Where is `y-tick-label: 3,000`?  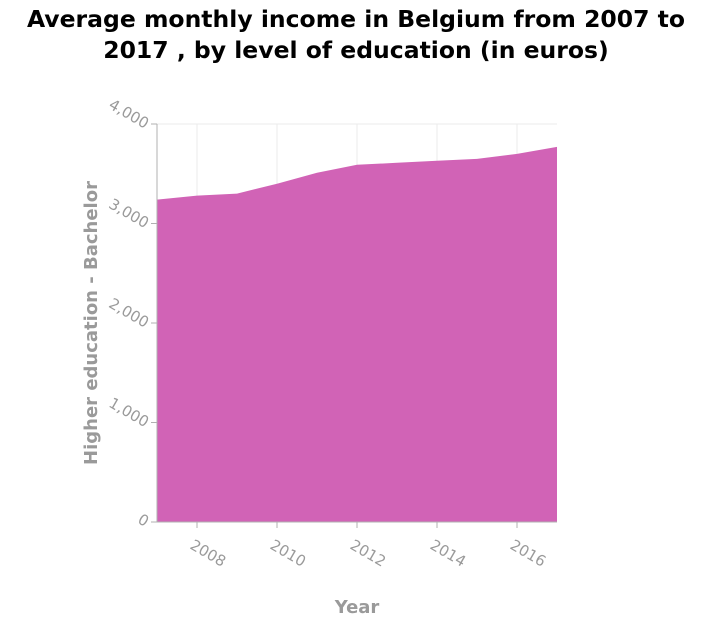 y-tick-label: 3,000 is located at coordinates (129, 213).